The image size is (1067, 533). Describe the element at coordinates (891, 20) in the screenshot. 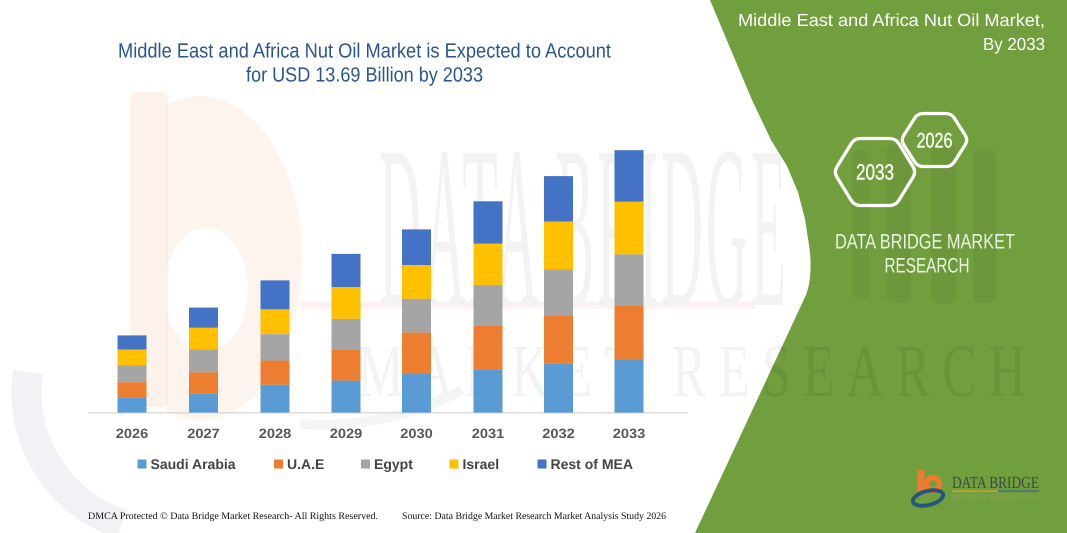

I see `svg-text:Middle East and Africa Nut Oil: Middle East and Africa Nut Oil Market,` at that location.